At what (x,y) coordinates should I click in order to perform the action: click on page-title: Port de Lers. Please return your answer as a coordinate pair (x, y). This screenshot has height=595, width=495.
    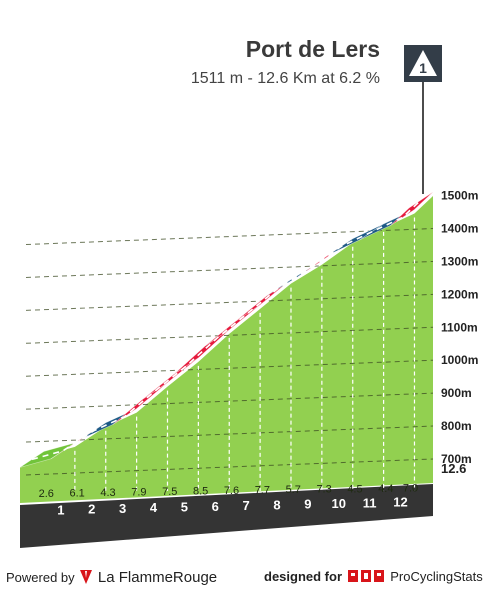
    Looking at the image, I should click on (312, 49).